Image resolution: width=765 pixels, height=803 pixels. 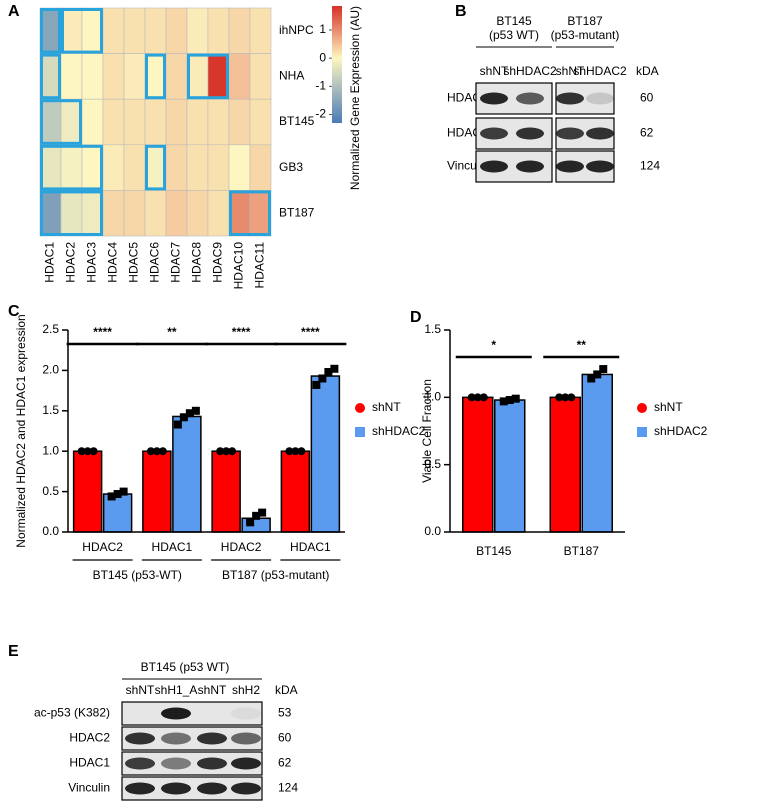 What do you see at coordinates (89, 738) in the screenshot?
I see `protein-label: HDAC2` at bounding box center [89, 738].